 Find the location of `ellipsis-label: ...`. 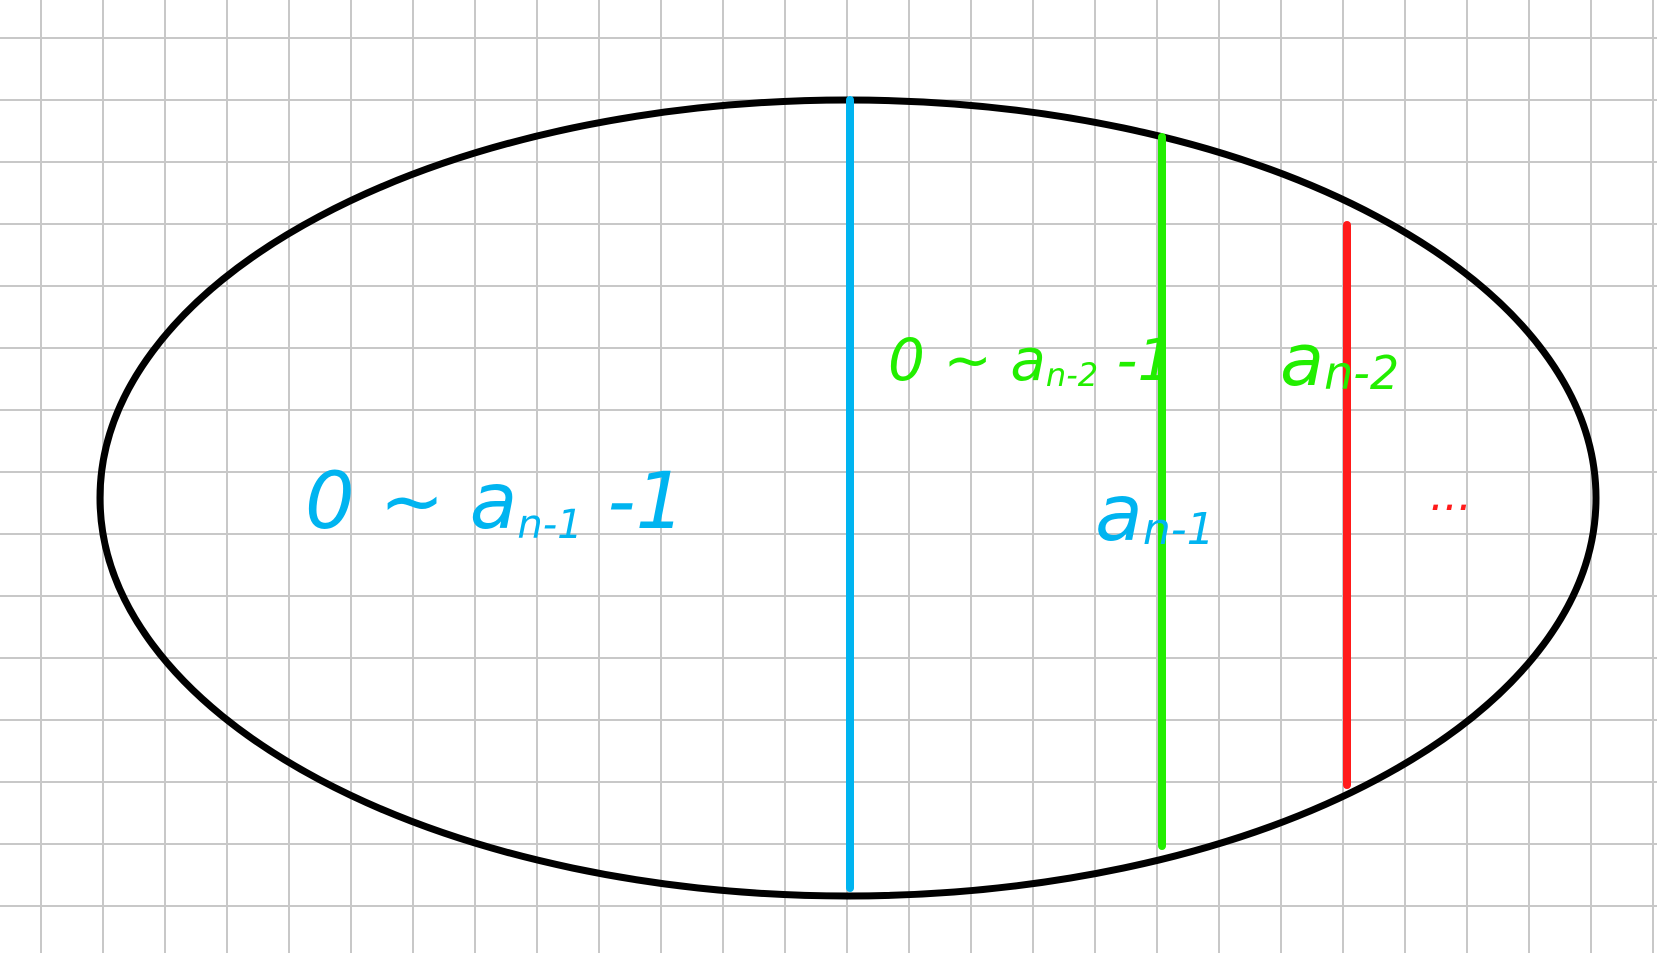

ellipsis-label: ... is located at coordinates (1451, 495).